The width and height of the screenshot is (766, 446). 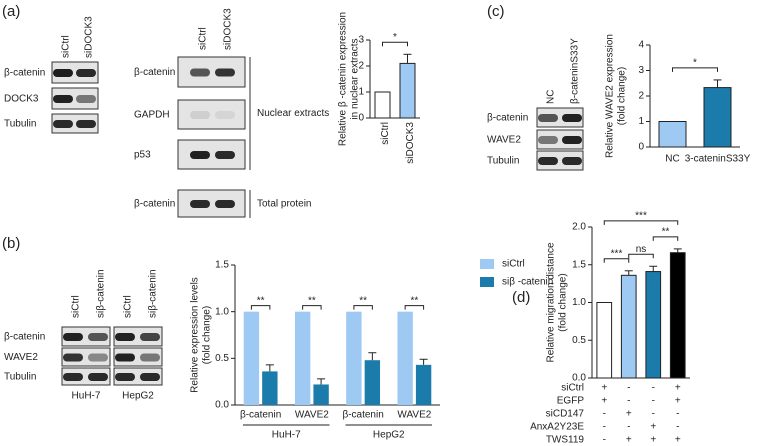 I want to click on y-tick-label: 1, so click(x=641, y=121).